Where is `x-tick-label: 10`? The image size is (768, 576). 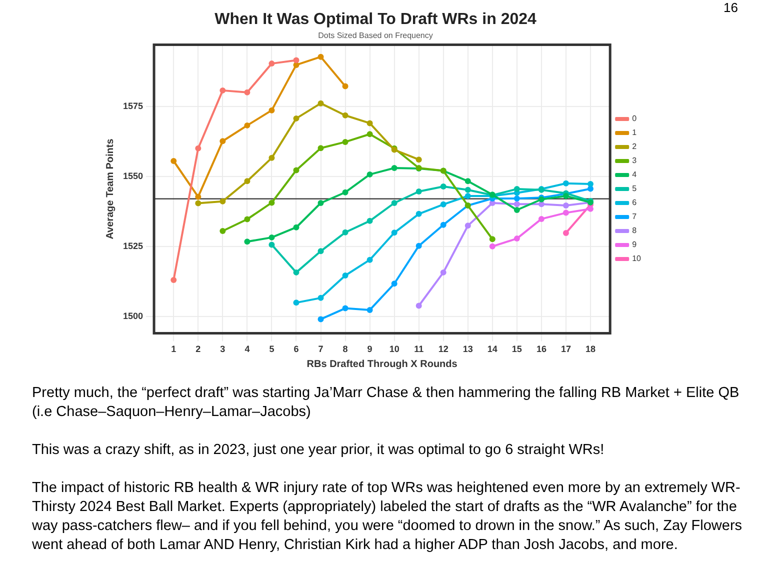 x-tick-label: 10 is located at coordinates (394, 349).